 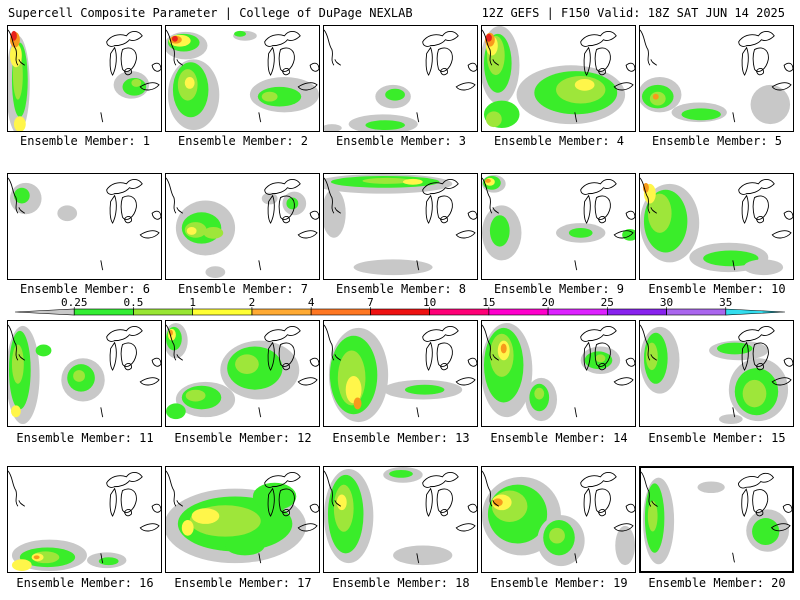 What do you see at coordinates (243, 289) in the screenshot?
I see `ensemble-member-7-label: Ensemble Member: 7` at bounding box center [243, 289].